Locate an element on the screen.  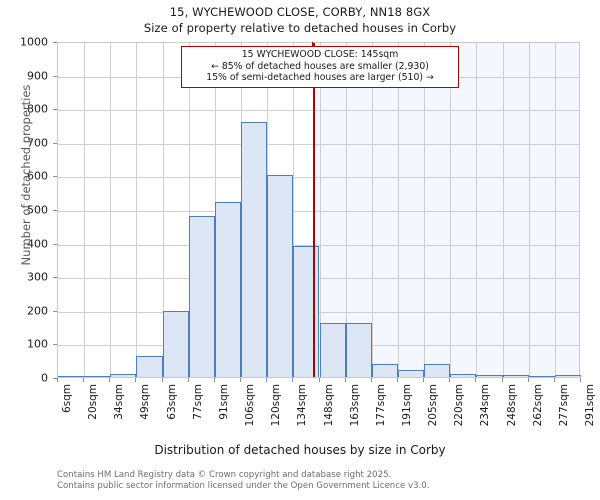
x-axis-tick-label: 177sqm is located at coordinates (380, 405).